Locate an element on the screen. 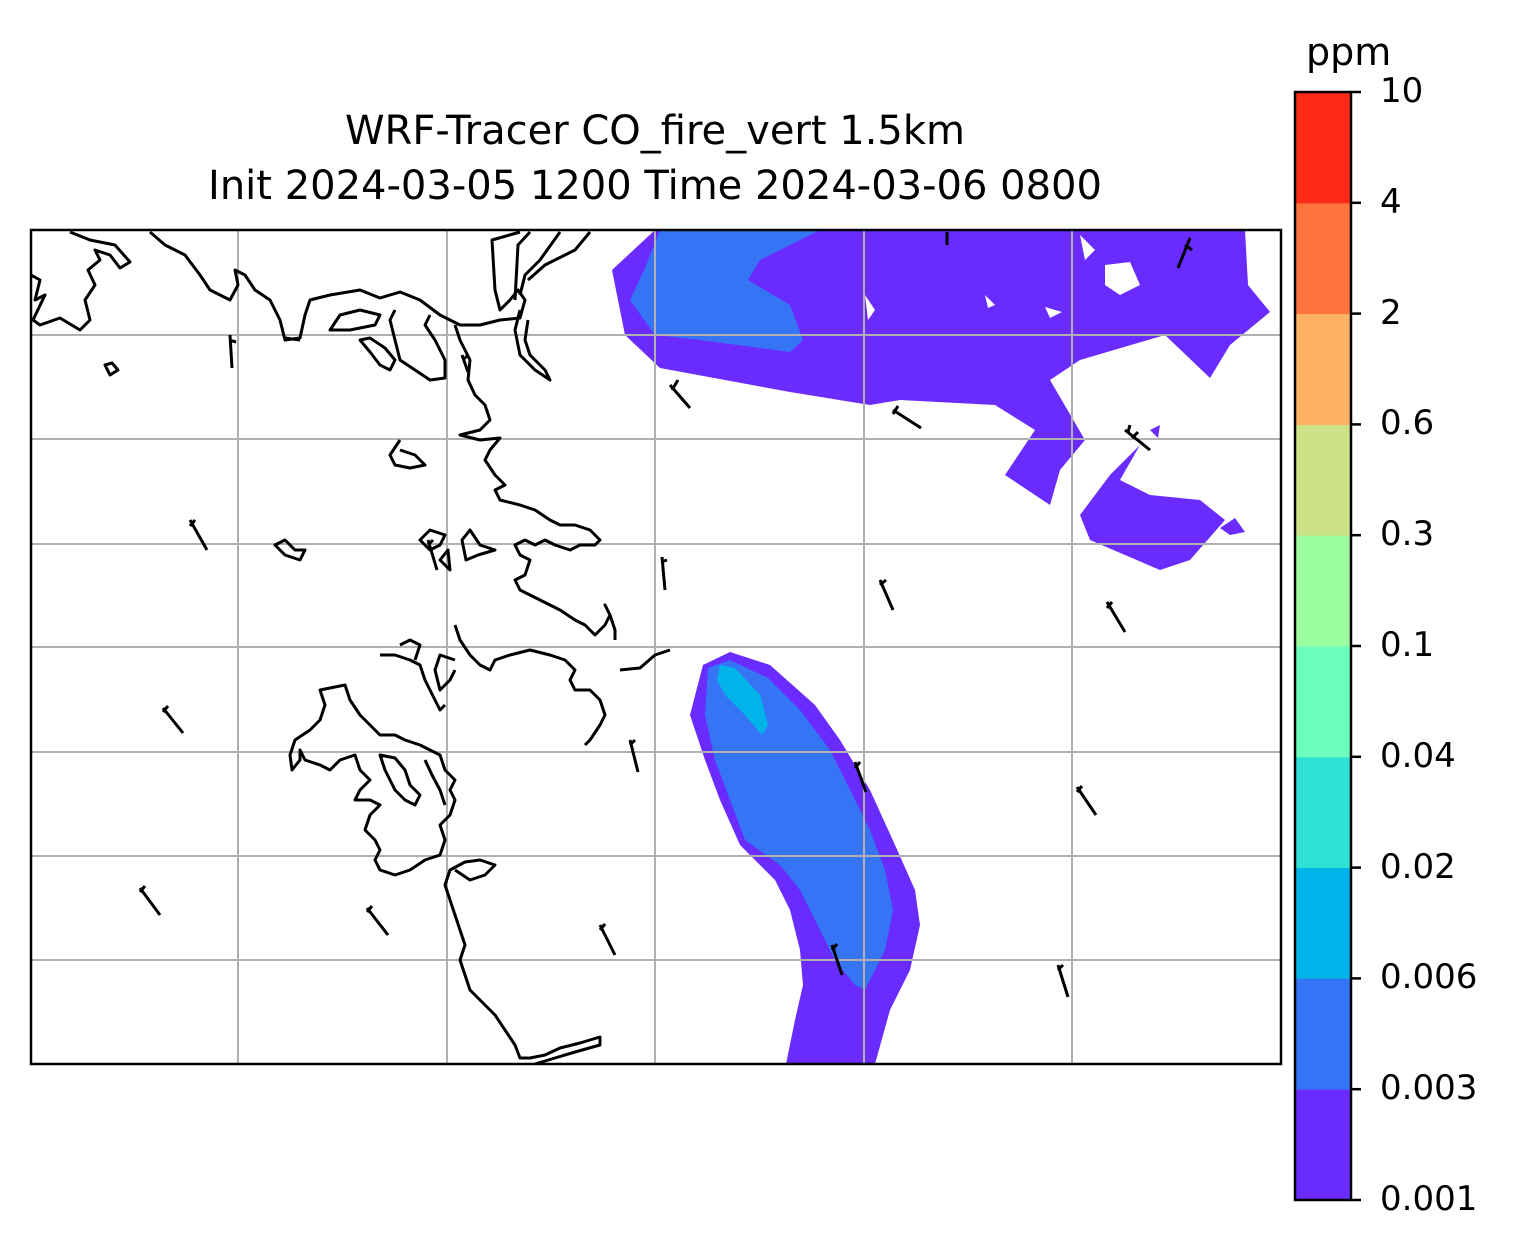 The image size is (1528, 1256). colorbar-tick-label: 0.04 is located at coordinates (1418, 755).